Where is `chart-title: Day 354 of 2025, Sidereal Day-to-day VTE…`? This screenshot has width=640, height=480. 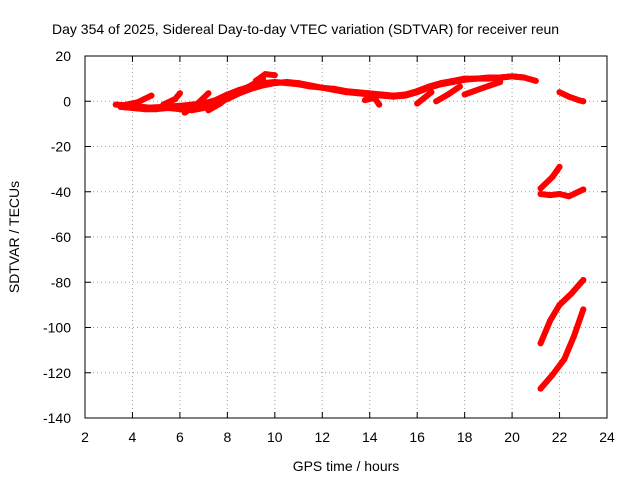
chart-title: Day 354 of 2025, Sidereal Day-to-day VTE… is located at coordinates (305, 29).